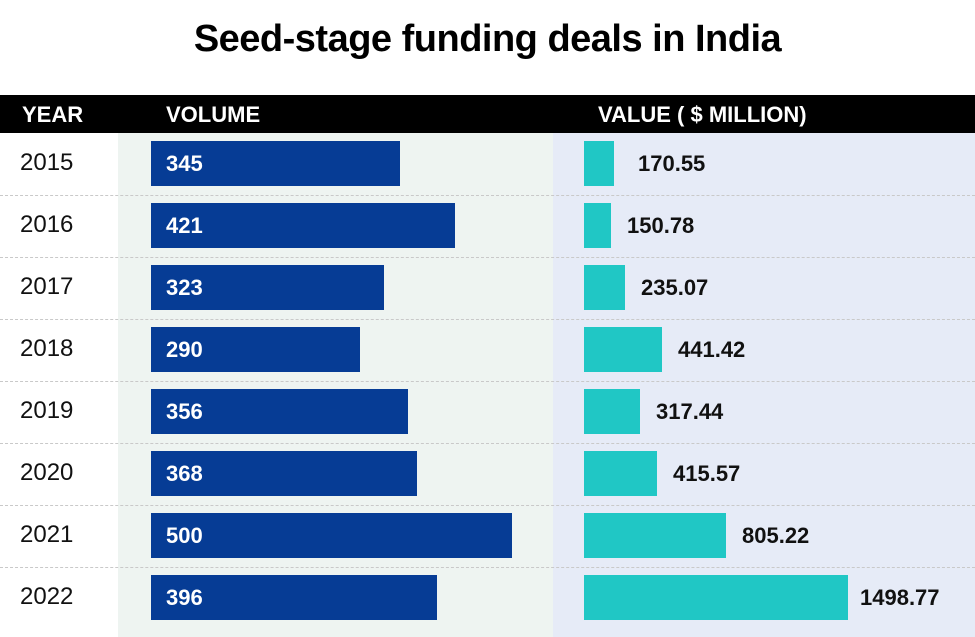  I want to click on value-label: 150.78, so click(661, 225).